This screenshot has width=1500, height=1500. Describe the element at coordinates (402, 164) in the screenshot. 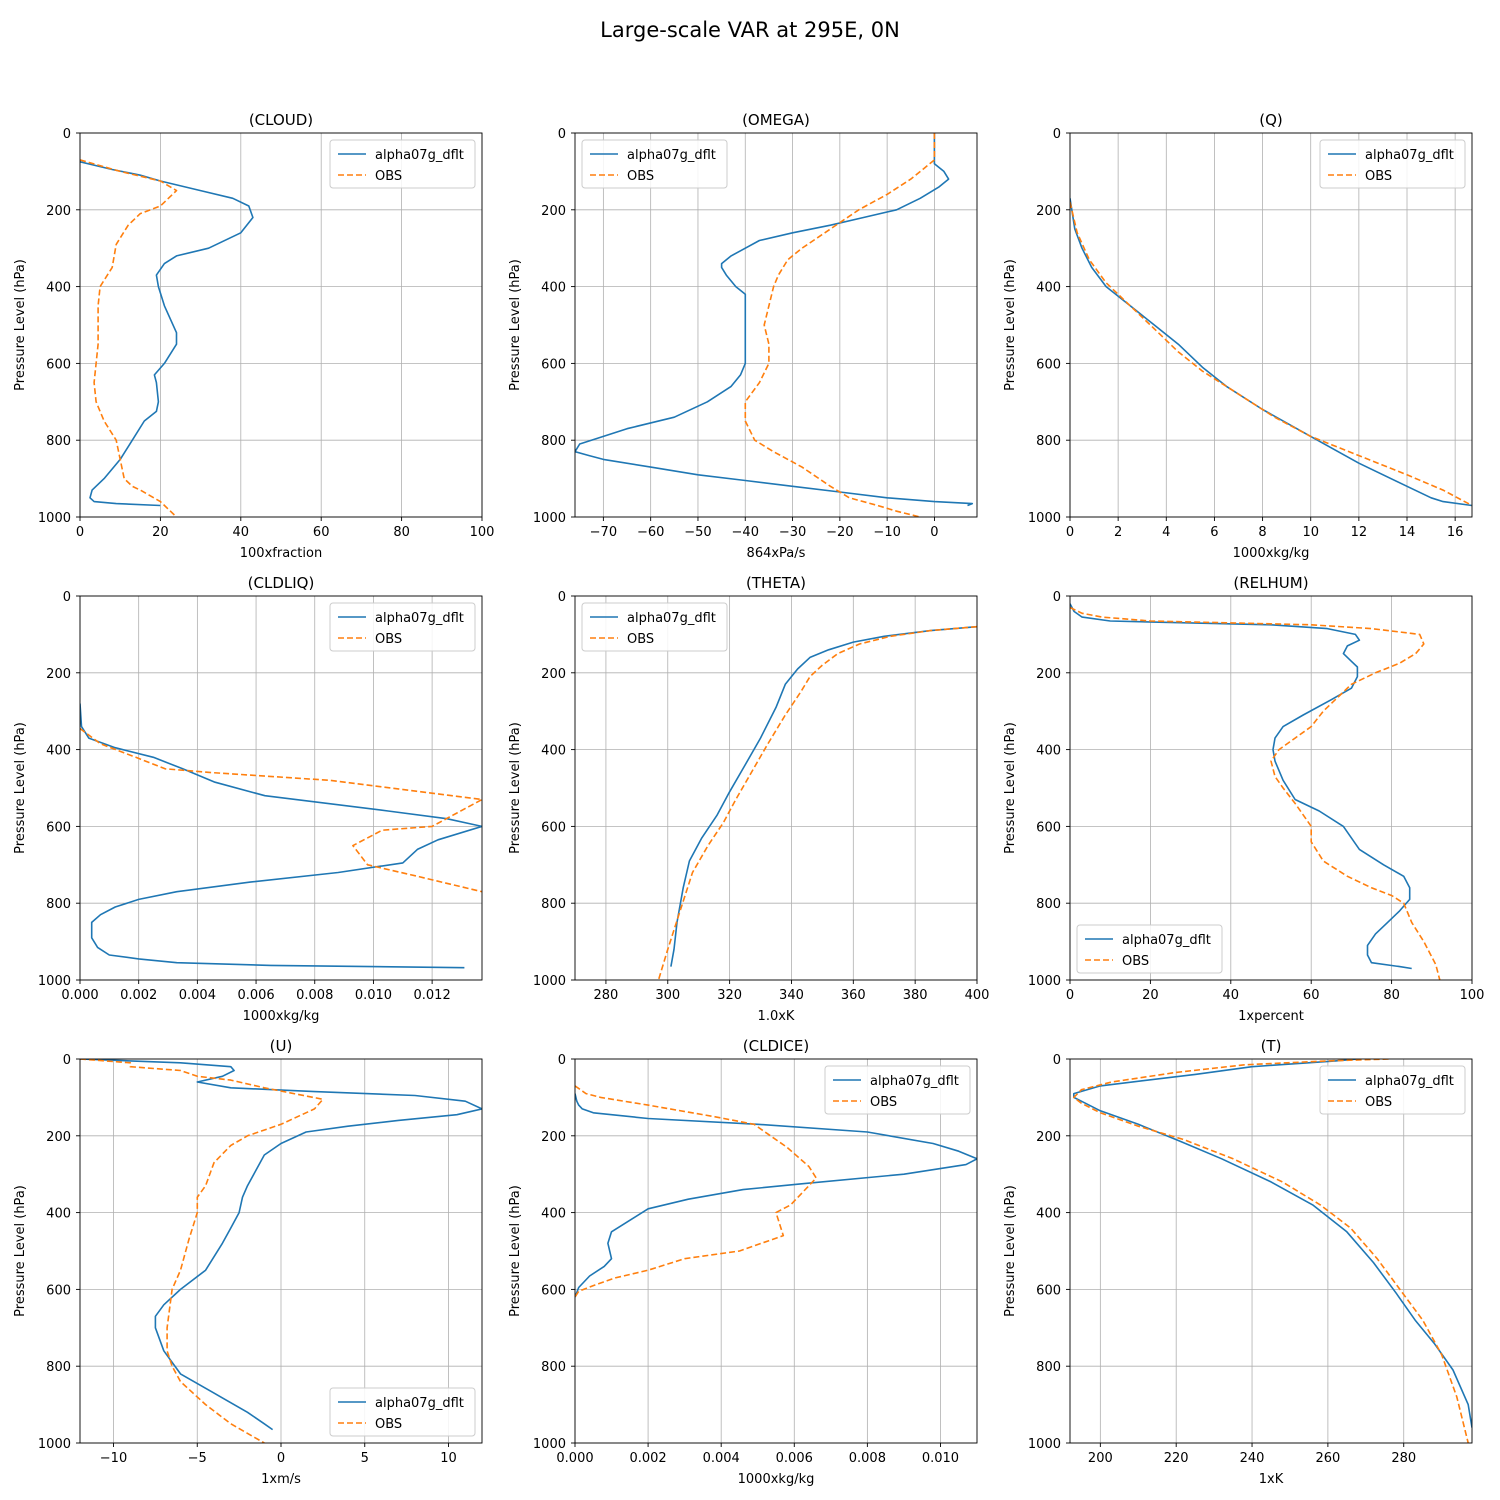

I see `legend: alpha07g_dflt OBS` at that location.